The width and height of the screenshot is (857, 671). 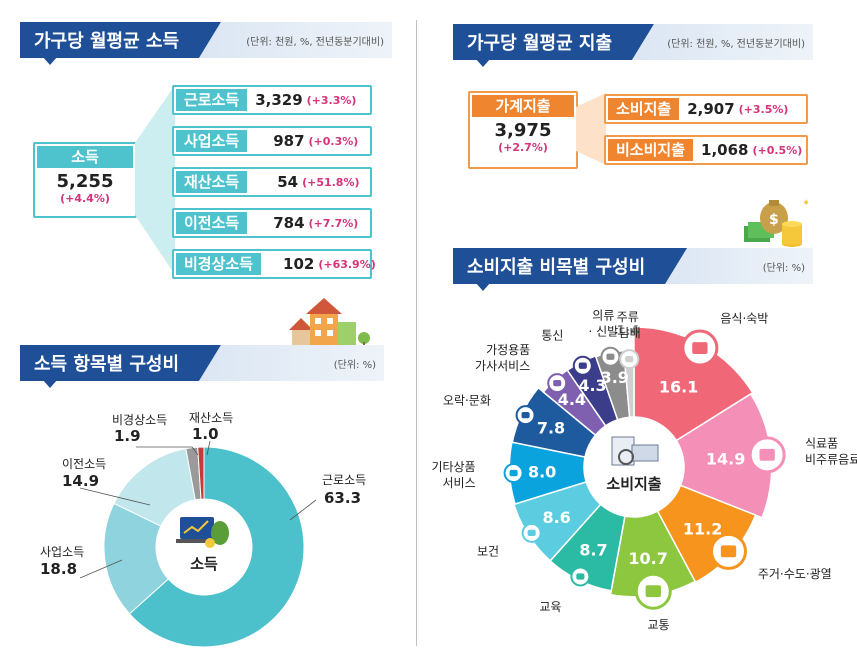 What do you see at coordinates (550, 607) in the screenshot?
I see `consumption-category-label: 교육` at bounding box center [550, 607].